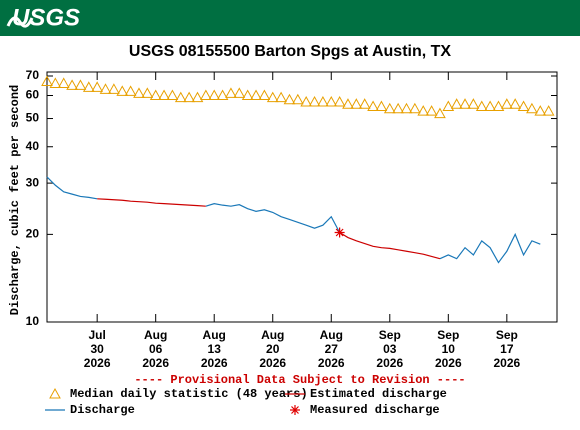 This screenshot has height=430, width=580. What do you see at coordinates (33, 95) in the screenshot?
I see `y-tick-label: 60` at bounding box center [33, 95].